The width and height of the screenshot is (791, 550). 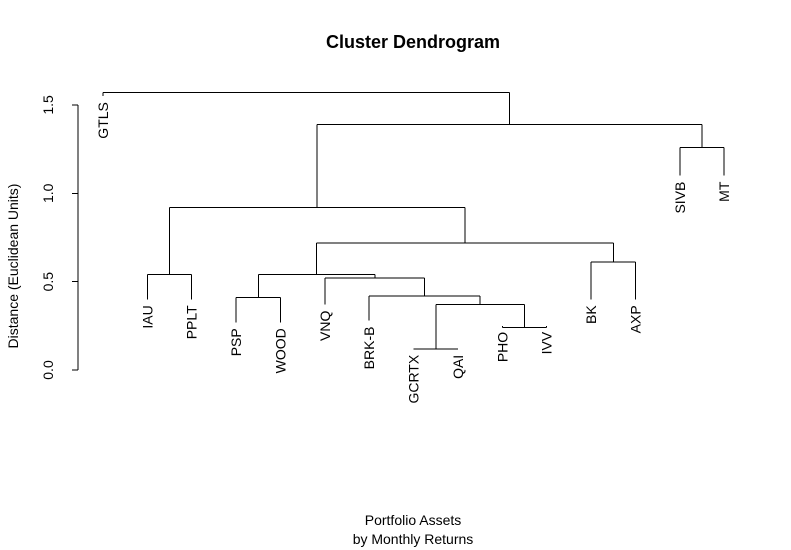 I want to click on leaf-label: PPLT, so click(x=192, y=322).